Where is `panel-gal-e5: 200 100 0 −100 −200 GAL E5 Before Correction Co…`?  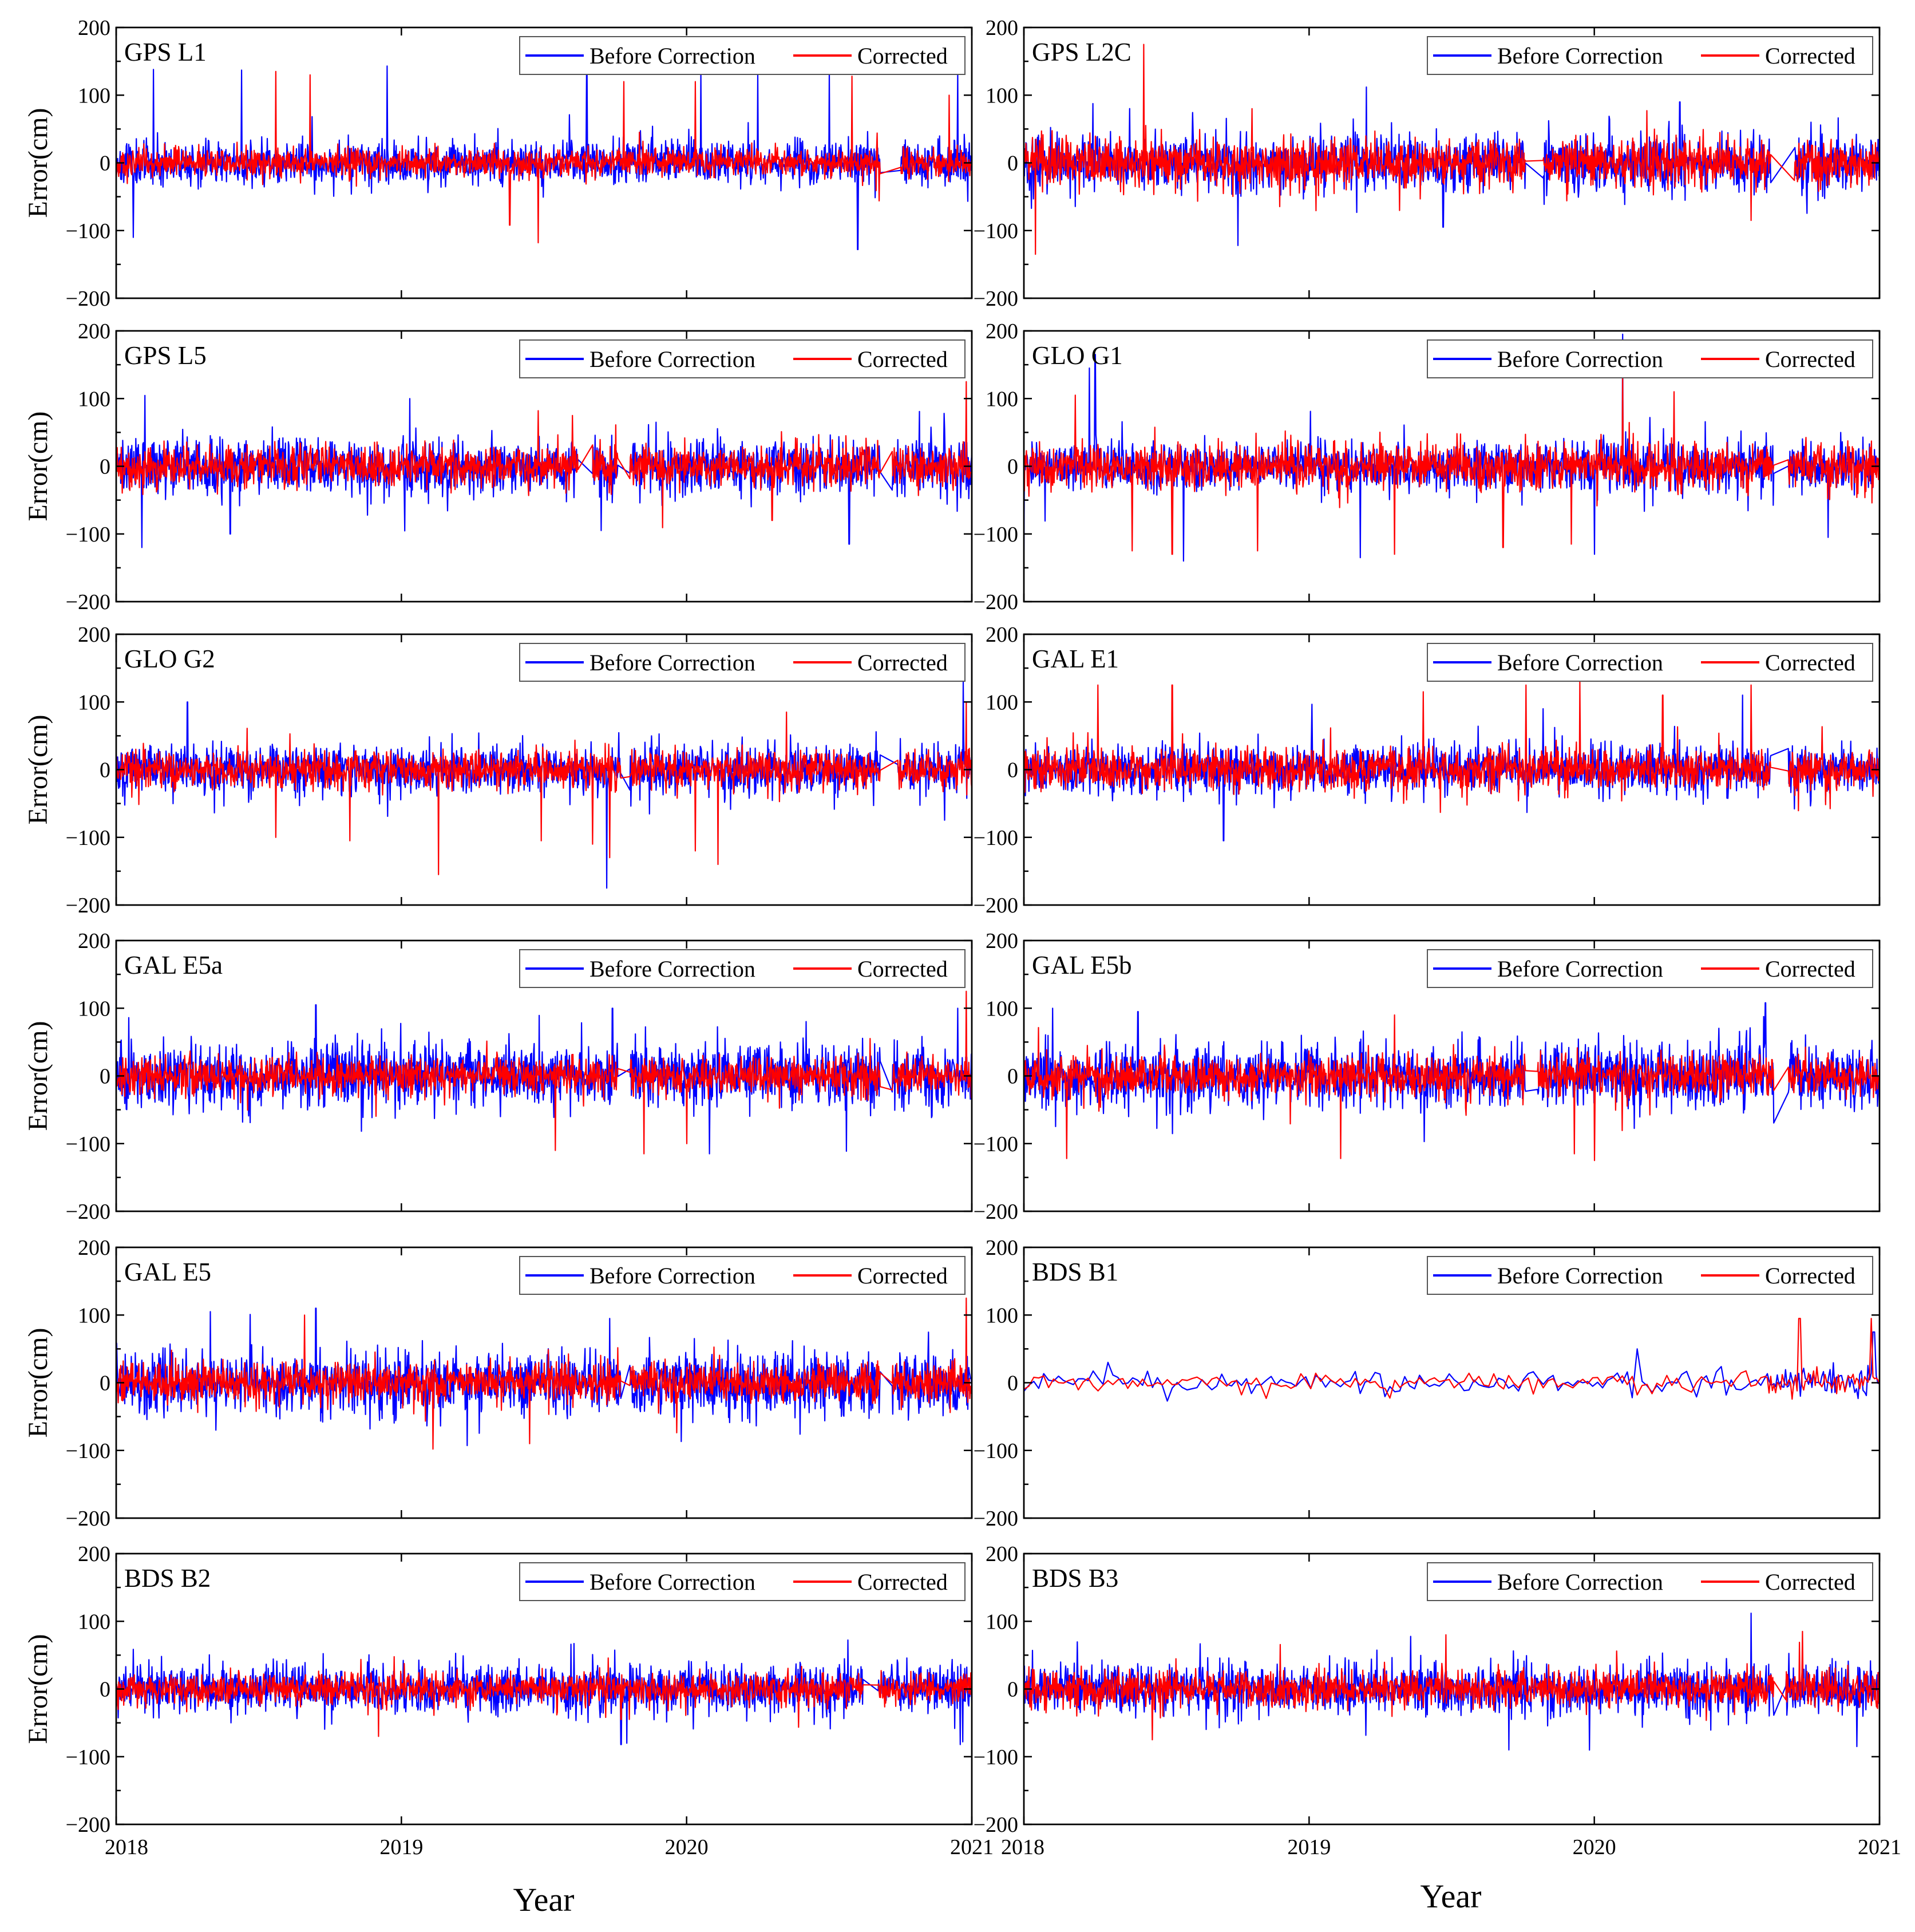 panel-gal-e5: 200 100 0 −100 −200 GAL E5 Before Correction Co… is located at coordinates (498, 1383).